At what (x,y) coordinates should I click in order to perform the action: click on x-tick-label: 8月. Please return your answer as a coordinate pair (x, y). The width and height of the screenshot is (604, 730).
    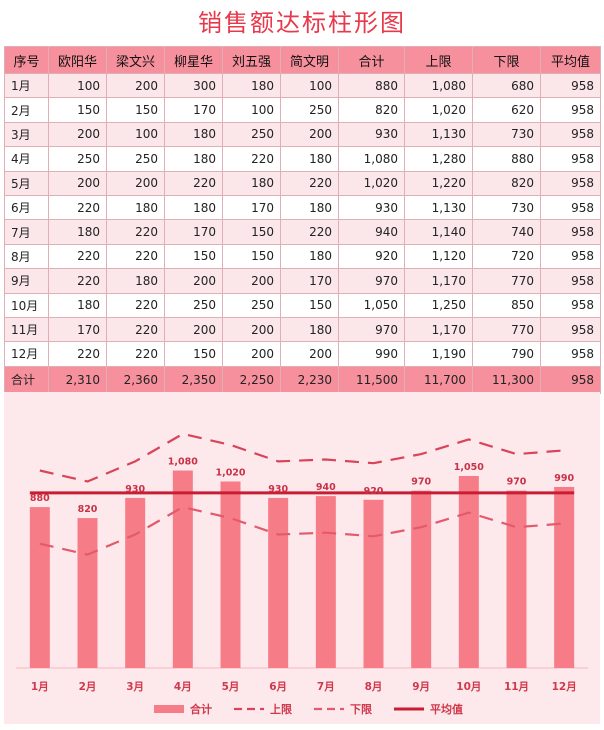
    Looking at the image, I should click on (374, 687).